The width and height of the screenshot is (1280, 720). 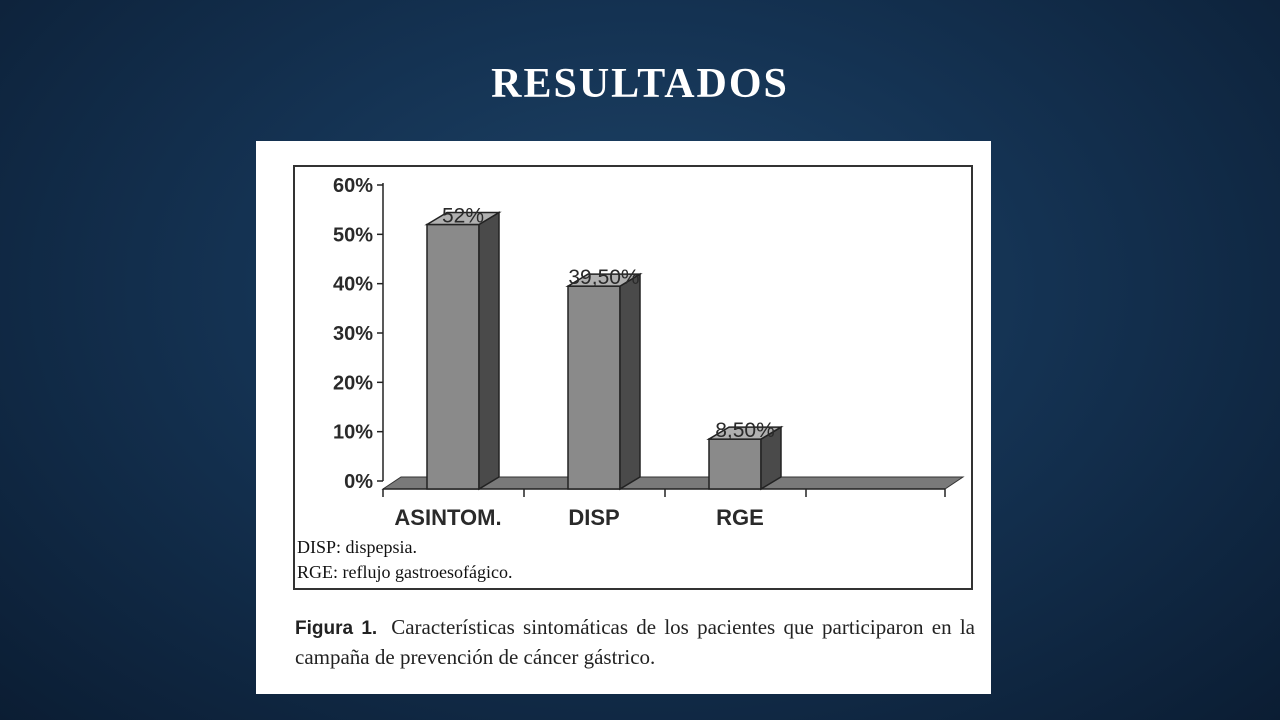 I want to click on legend-disp: DISP: dispepsia., so click(x=357, y=547).